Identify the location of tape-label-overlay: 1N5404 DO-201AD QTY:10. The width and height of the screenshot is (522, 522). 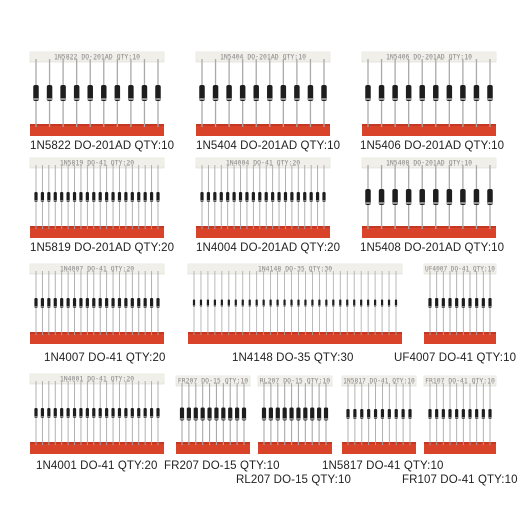
(263, 57).